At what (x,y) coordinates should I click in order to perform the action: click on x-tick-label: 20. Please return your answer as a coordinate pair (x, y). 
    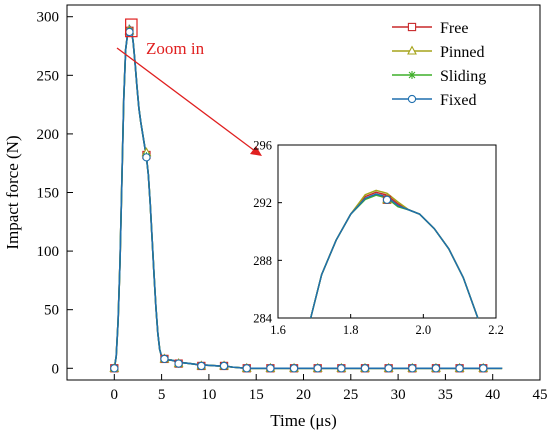
    Looking at the image, I should click on (303, 395).